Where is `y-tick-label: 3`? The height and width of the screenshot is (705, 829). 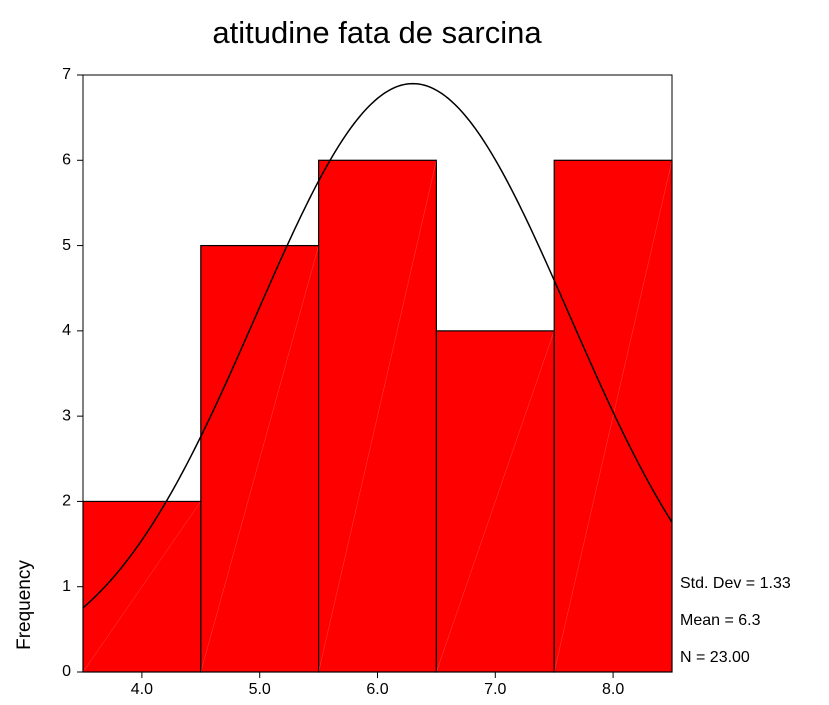 y-tick-label: 3 is located at coordinates (66, 415).